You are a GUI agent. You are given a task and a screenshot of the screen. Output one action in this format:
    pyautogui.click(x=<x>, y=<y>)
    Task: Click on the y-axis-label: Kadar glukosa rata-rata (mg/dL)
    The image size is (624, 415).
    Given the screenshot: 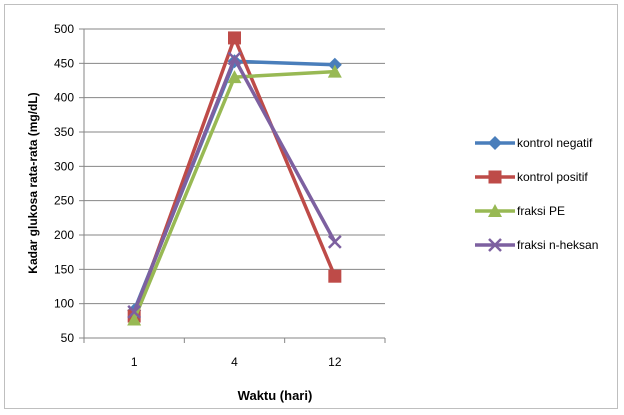 What is the action you would take?
    pyautogui.click(x=33, y=182)
    